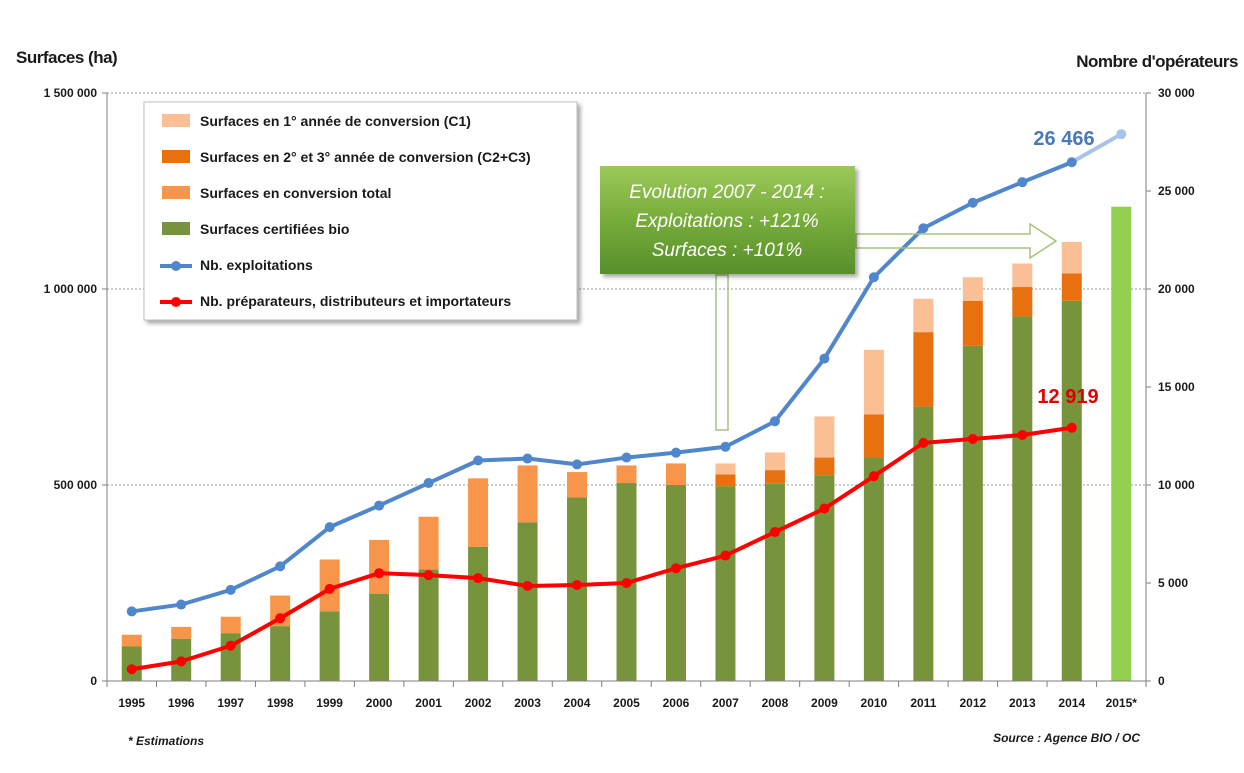 This screenshot has height=773, width=1244. I want to click on right-tick-label: 15 000, so click(1176, 387).